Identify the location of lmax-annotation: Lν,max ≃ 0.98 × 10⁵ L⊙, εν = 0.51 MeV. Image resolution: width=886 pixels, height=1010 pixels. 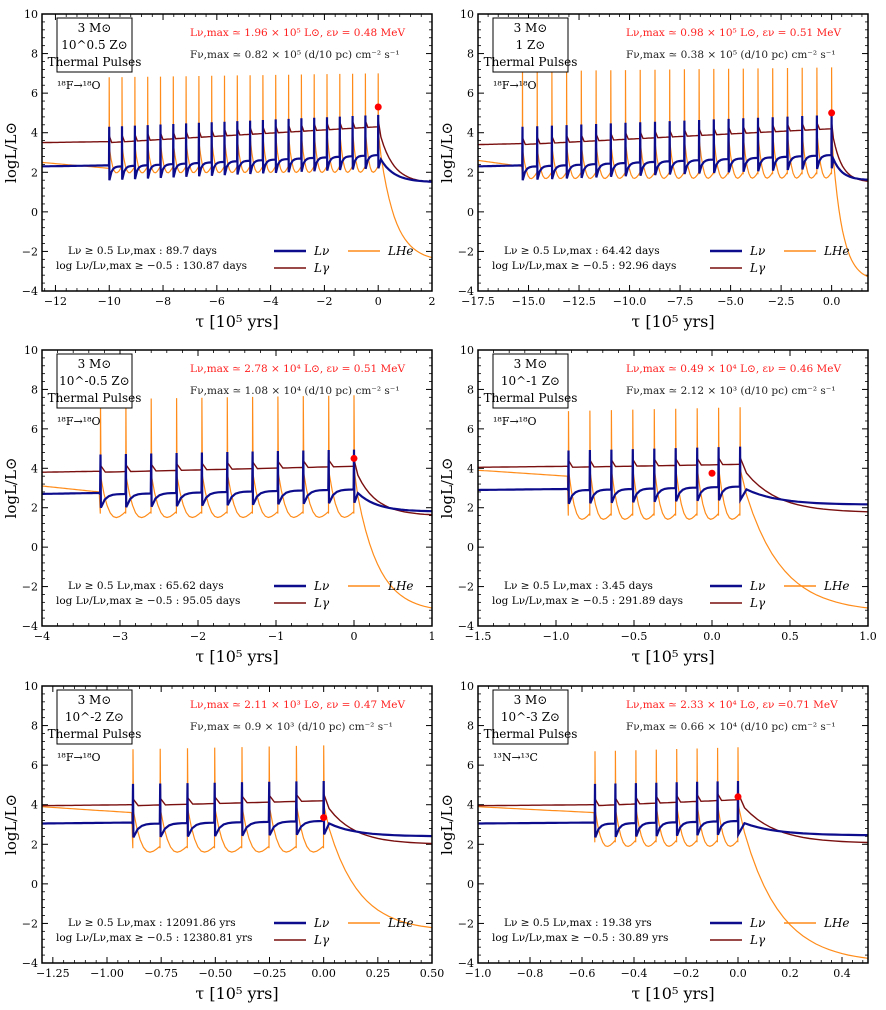
(733, 33).